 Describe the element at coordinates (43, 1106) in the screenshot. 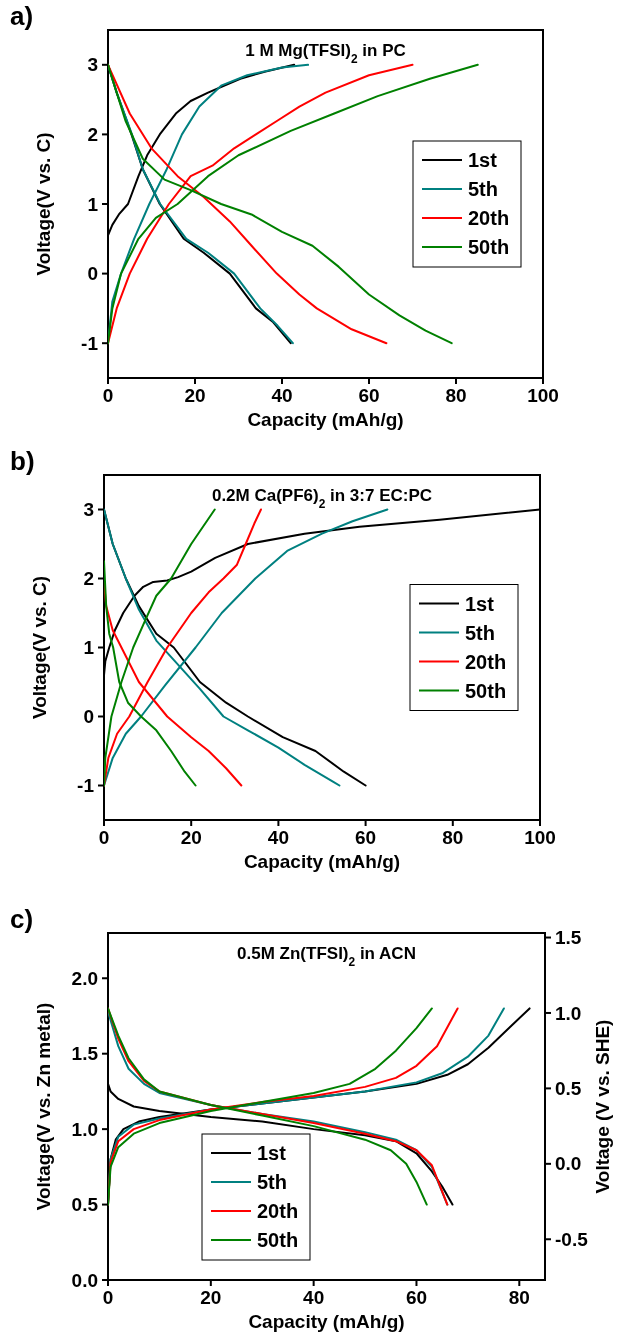

I see `y-axis-title: Voltage(V vs. Zn metal)` at that location.